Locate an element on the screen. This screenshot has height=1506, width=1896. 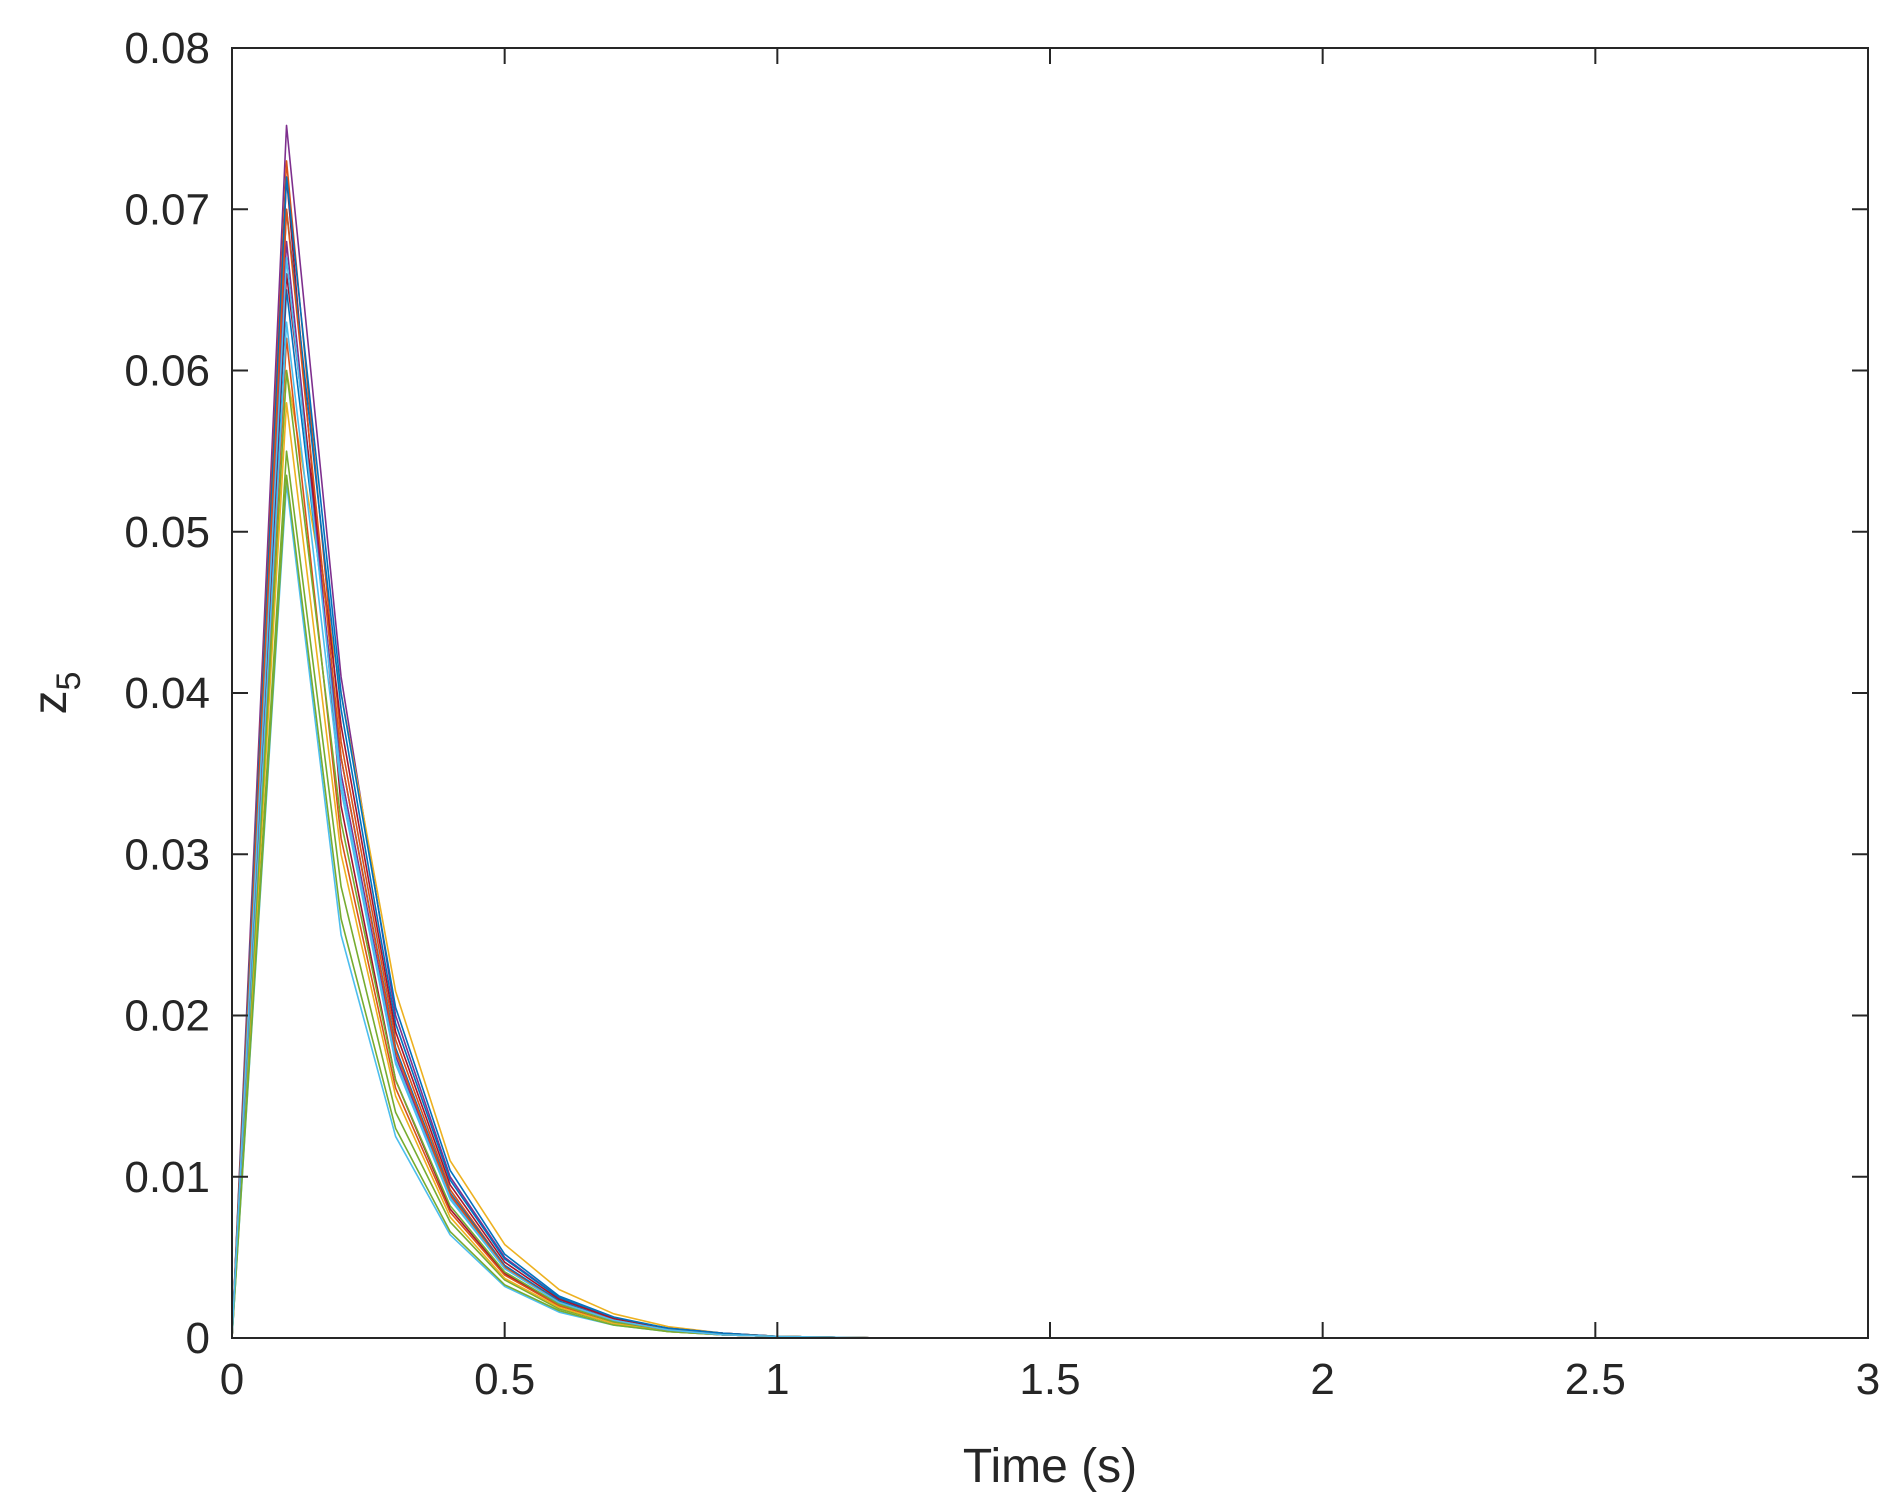
y-tick-label: 0.01 is located at coordinates (167, 1177).